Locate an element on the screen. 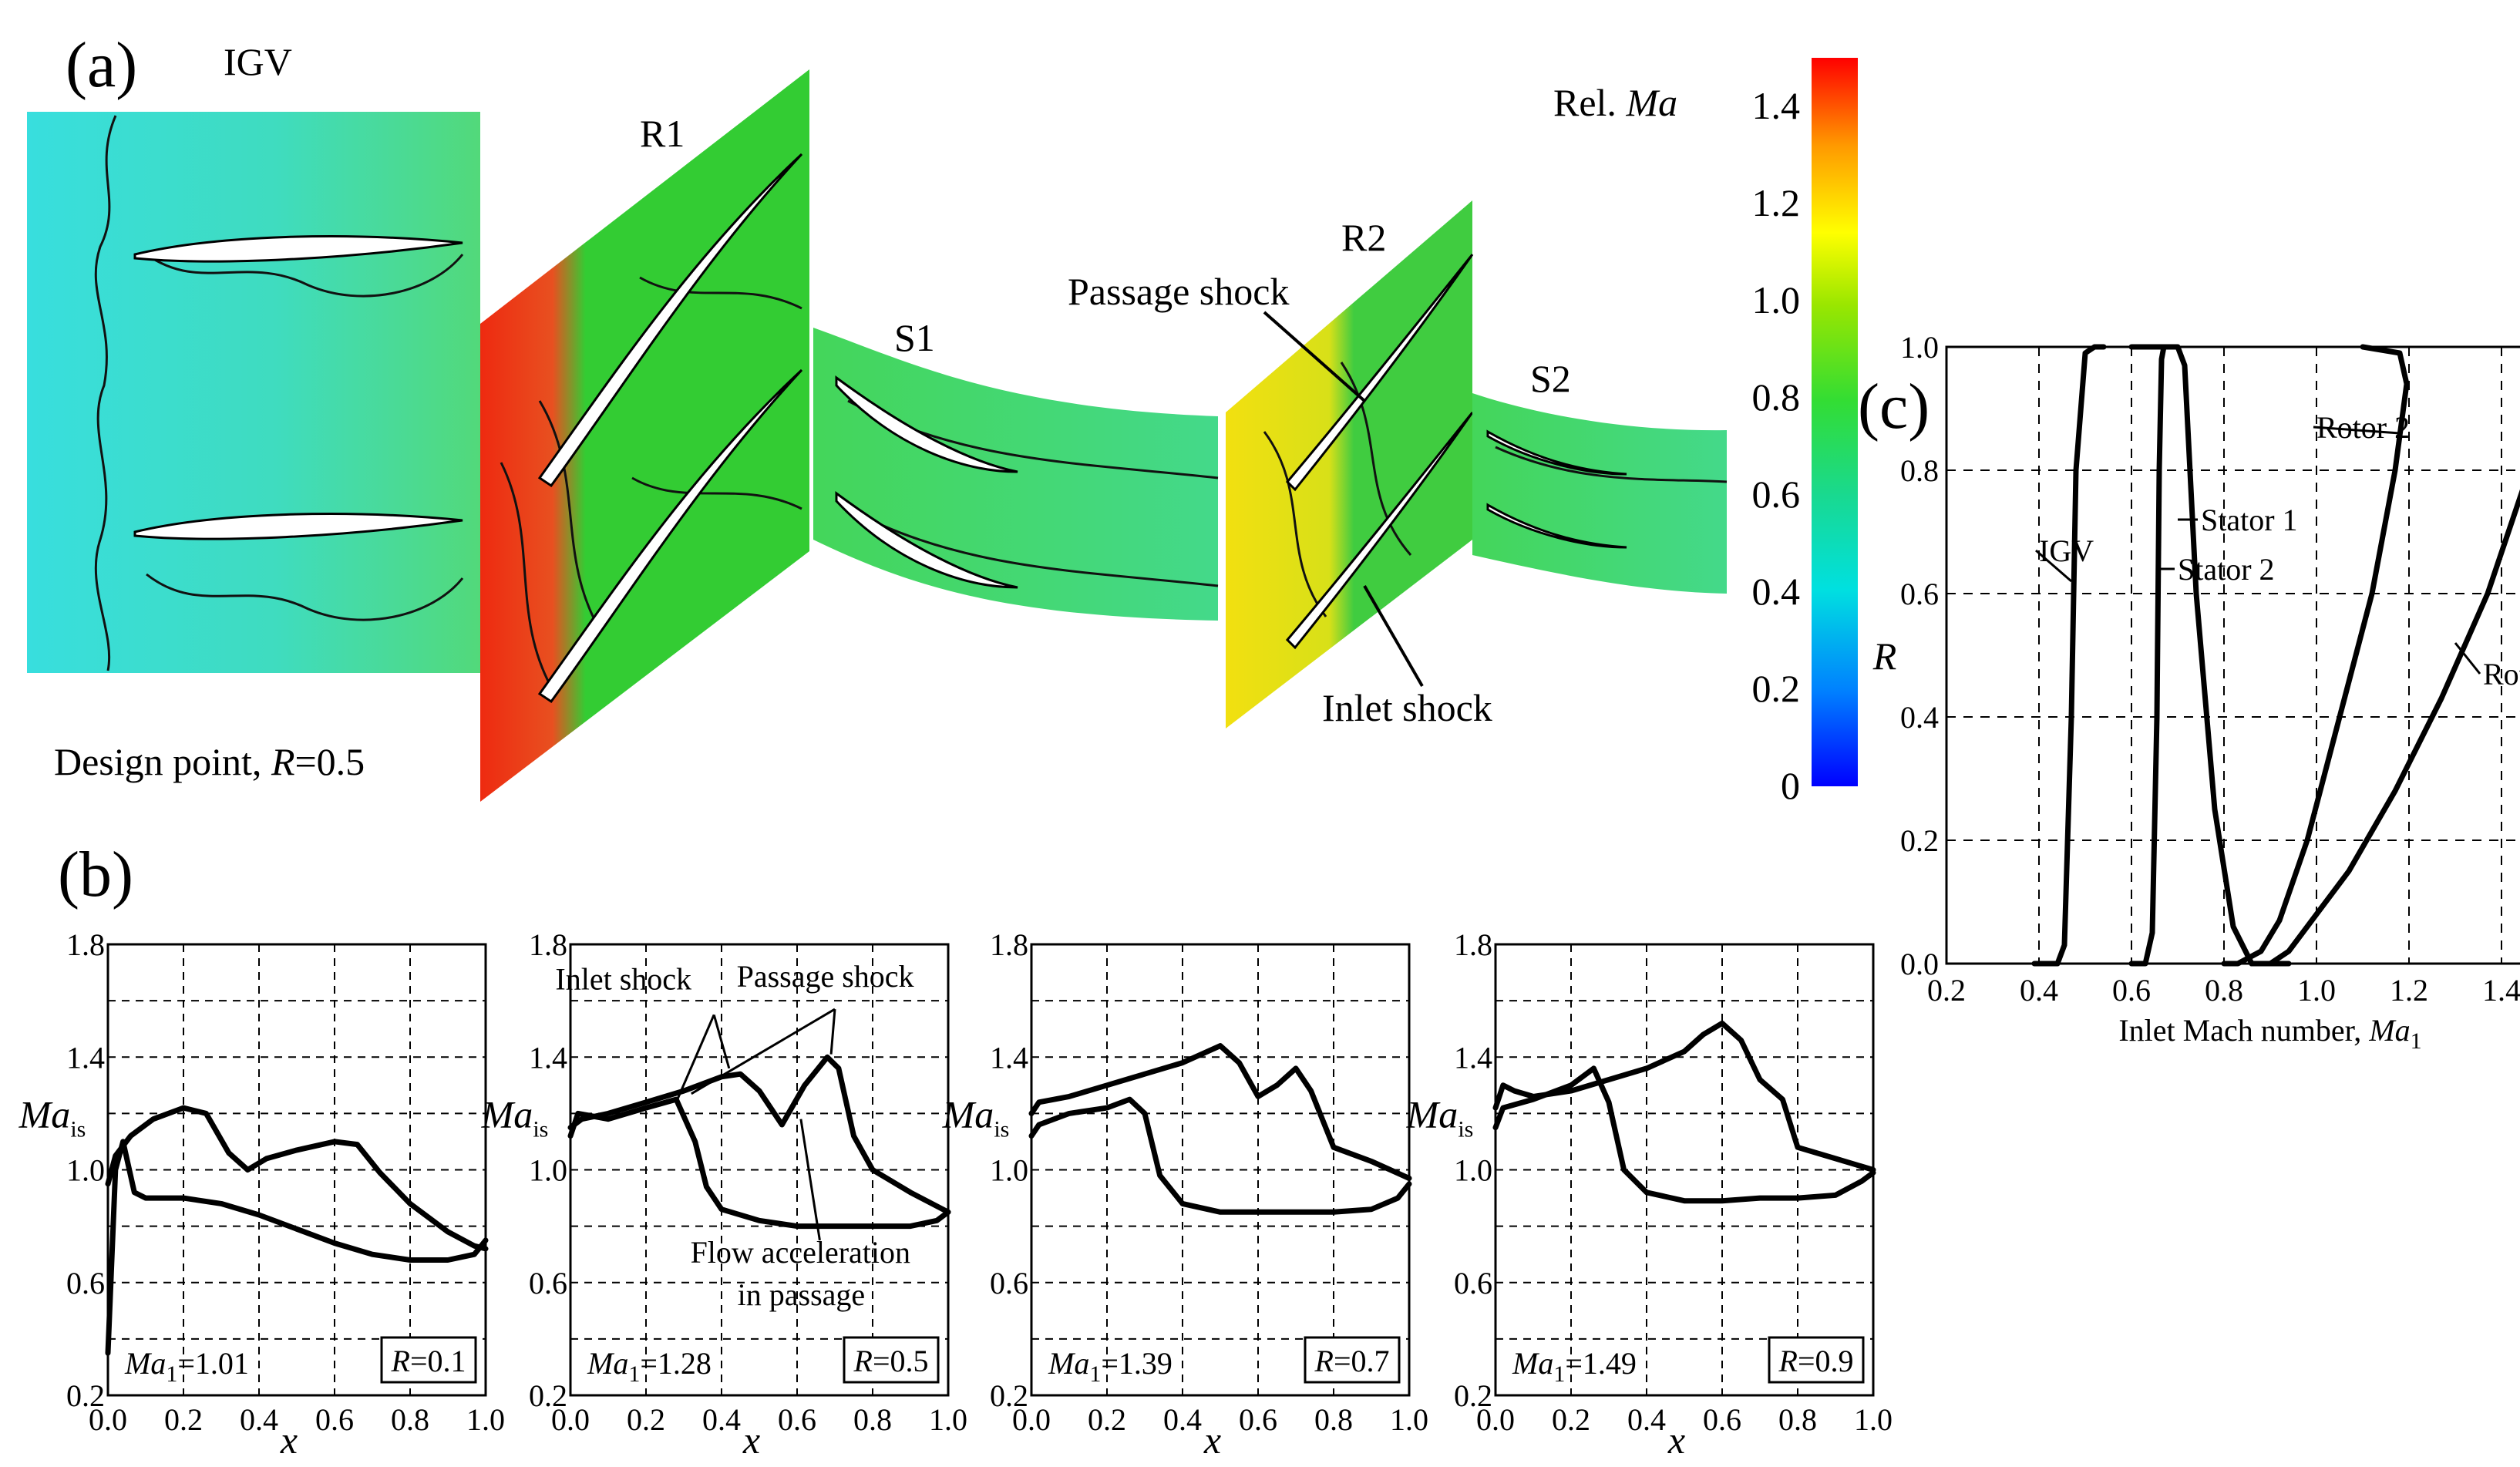  series-label: Rotor 1 is located at coordinates (2501, 674).